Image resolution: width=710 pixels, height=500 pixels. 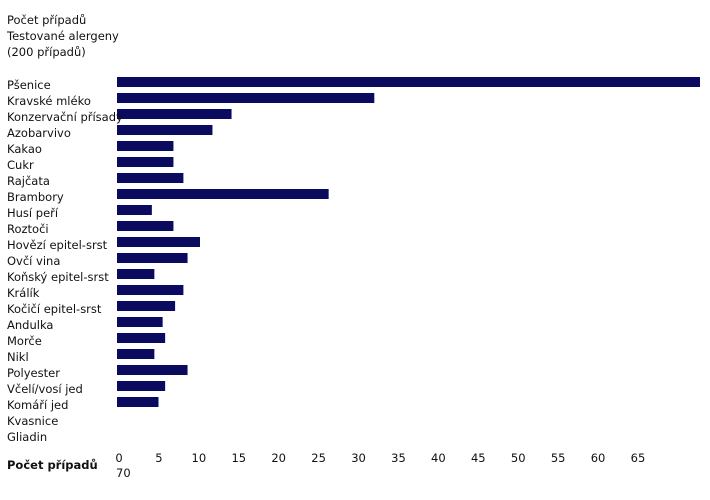 What do you see at coordinates (159, 458) in the screenshot?
I see `x-tick-label-1: 5` at bounding box center [159, 458].